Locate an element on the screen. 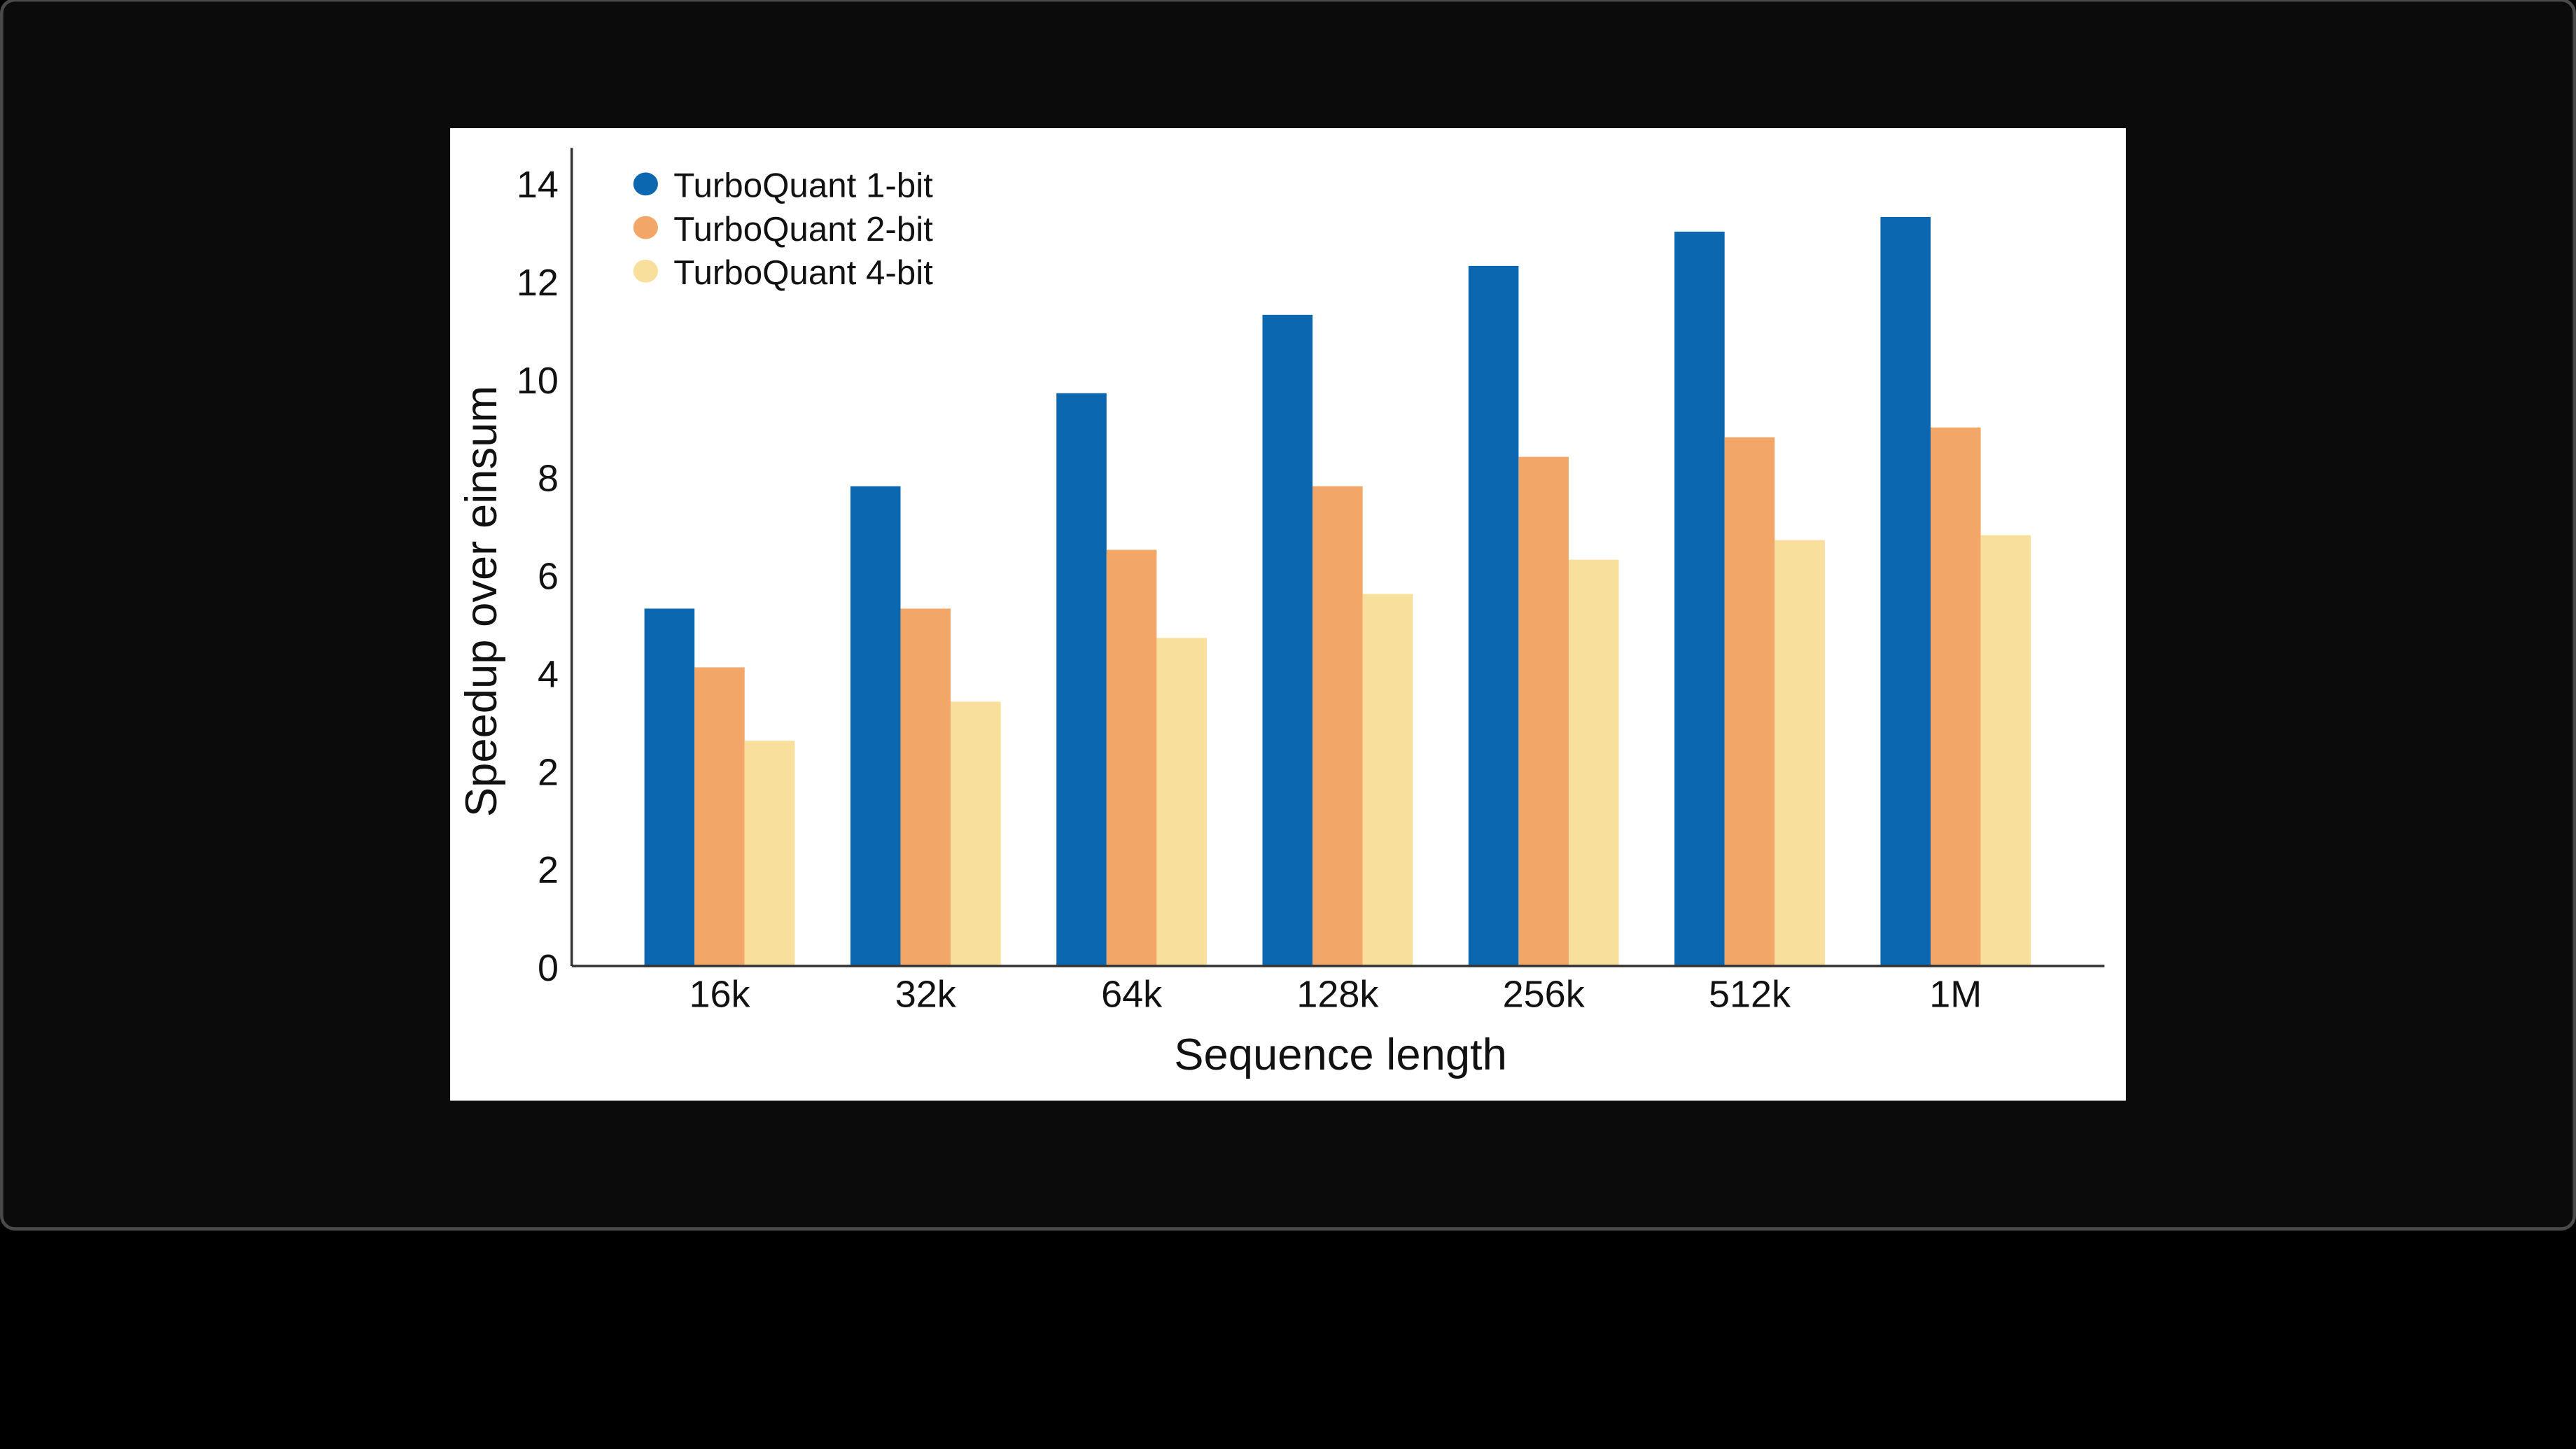 Image resolution: width=2576 pixels, height=1449 pixels. x-tick-label: 32k is located at coordinates (926, 995).